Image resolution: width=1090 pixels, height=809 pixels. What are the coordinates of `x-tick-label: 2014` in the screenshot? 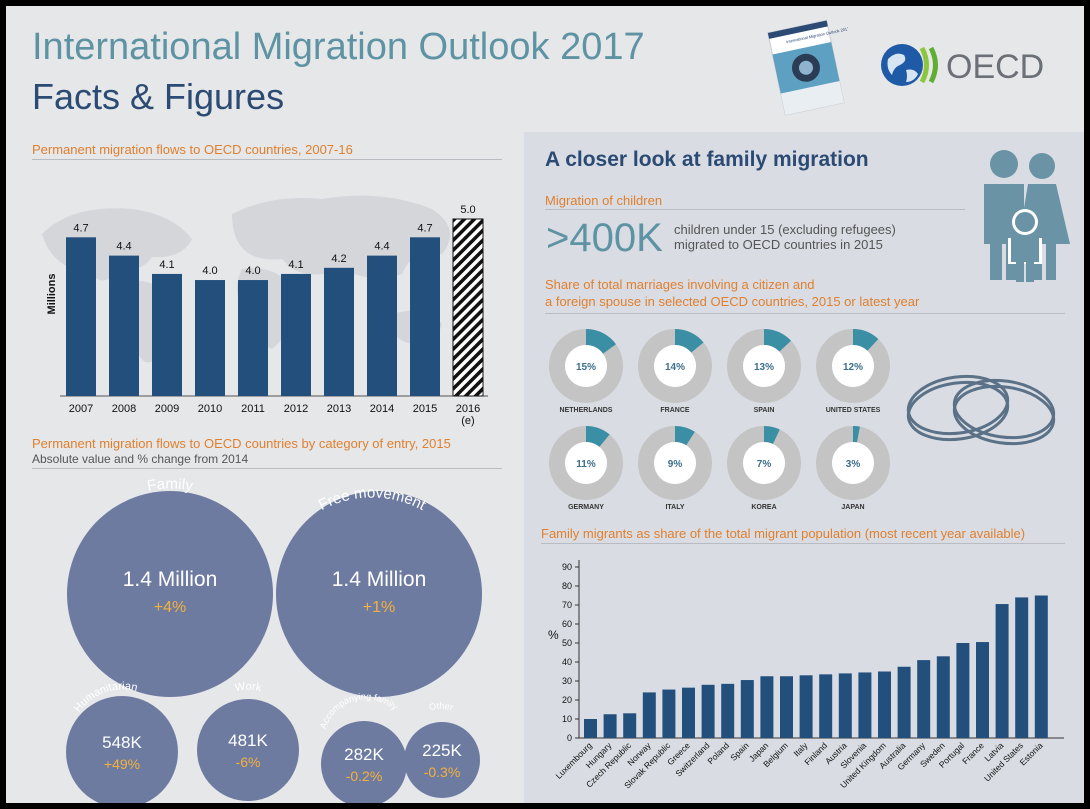 It's located at (382, 409).